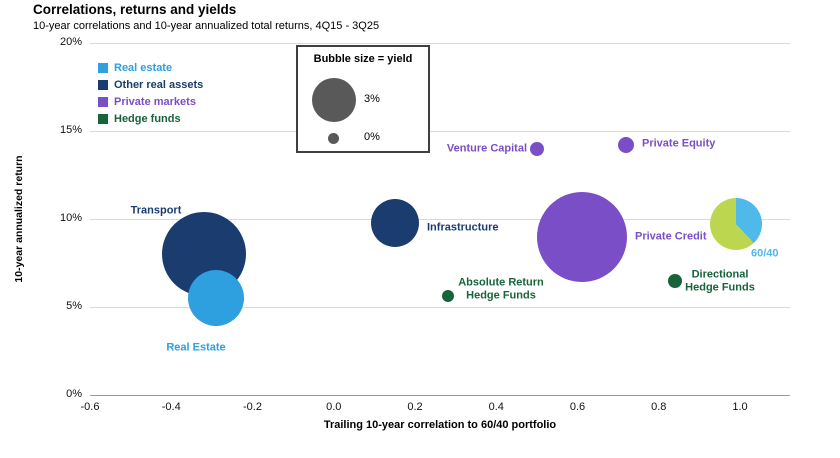 Image resolution: width=840 pixels, height=458 pixels. I want to click on legend-label: Hedge funds, so click(147, 119).